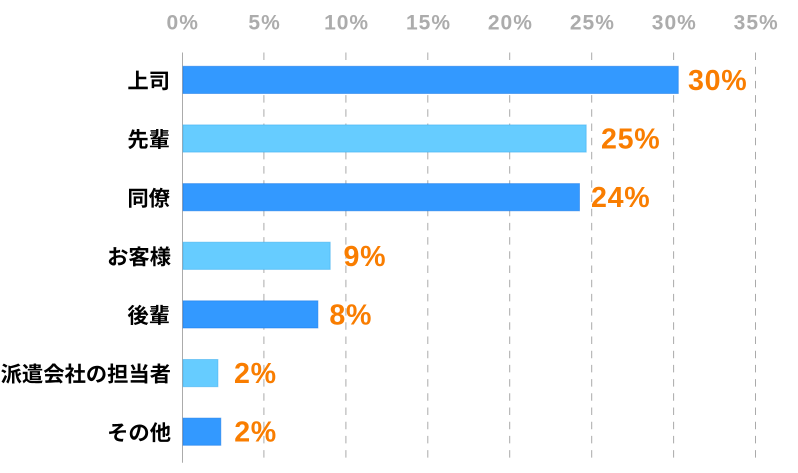 The width and height of the screenshot is (798, 473). What do you see at coordinates (365, 257) in the screenshot?
I see `svg-text: 9%` at bounding box center [365, 257].